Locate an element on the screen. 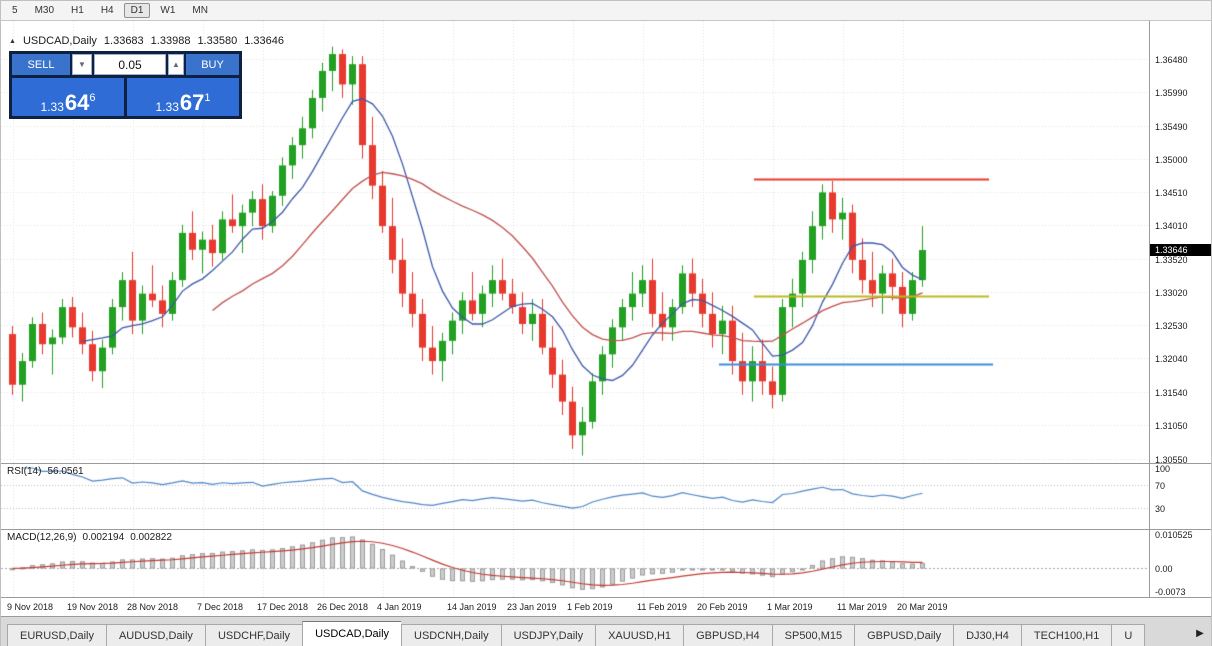  timeframe-button-w1: W1 is located at coordinates (168, 10).